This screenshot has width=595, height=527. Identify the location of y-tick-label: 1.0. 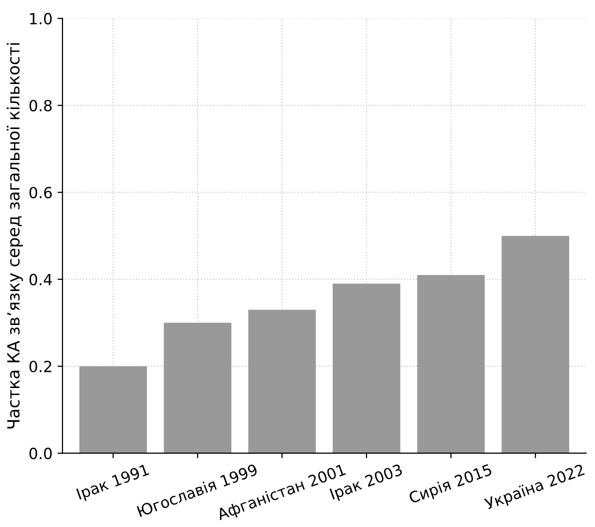
(41, 18).